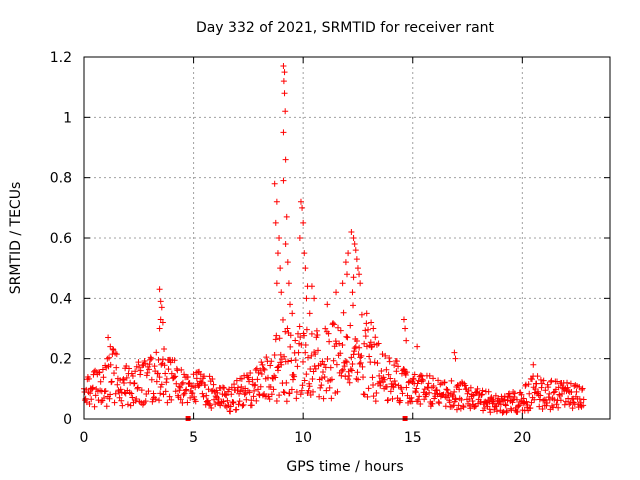 The width and height of the screenshot is (640, 480). Describe the element at coordinates (67, 420) in the screenshot. I see `y-tick-label: 0` at that location.